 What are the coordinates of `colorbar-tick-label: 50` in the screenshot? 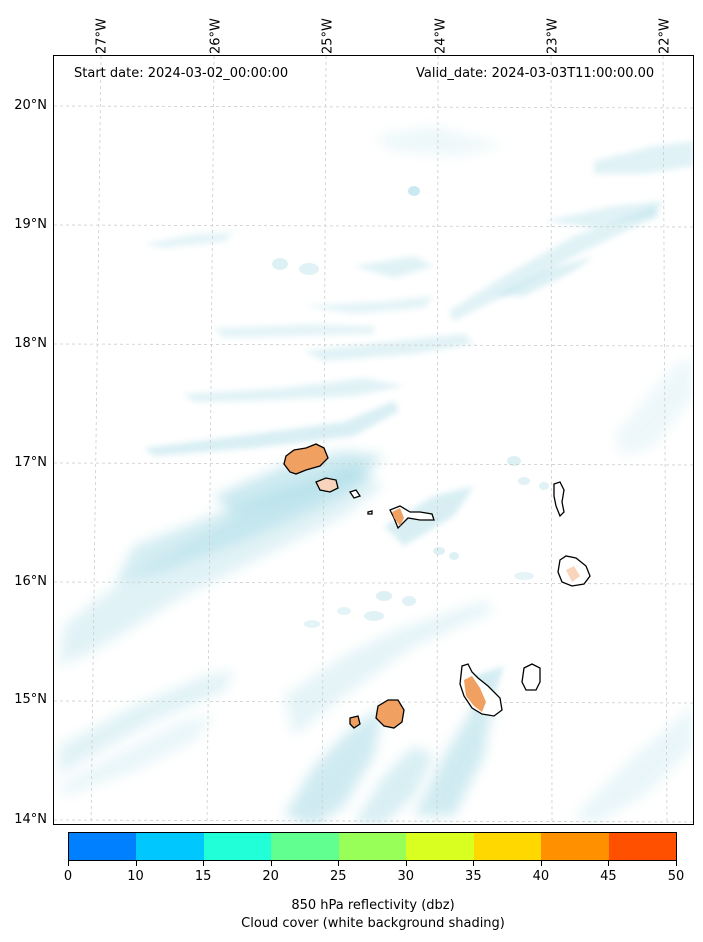 It's located at (676, 876).